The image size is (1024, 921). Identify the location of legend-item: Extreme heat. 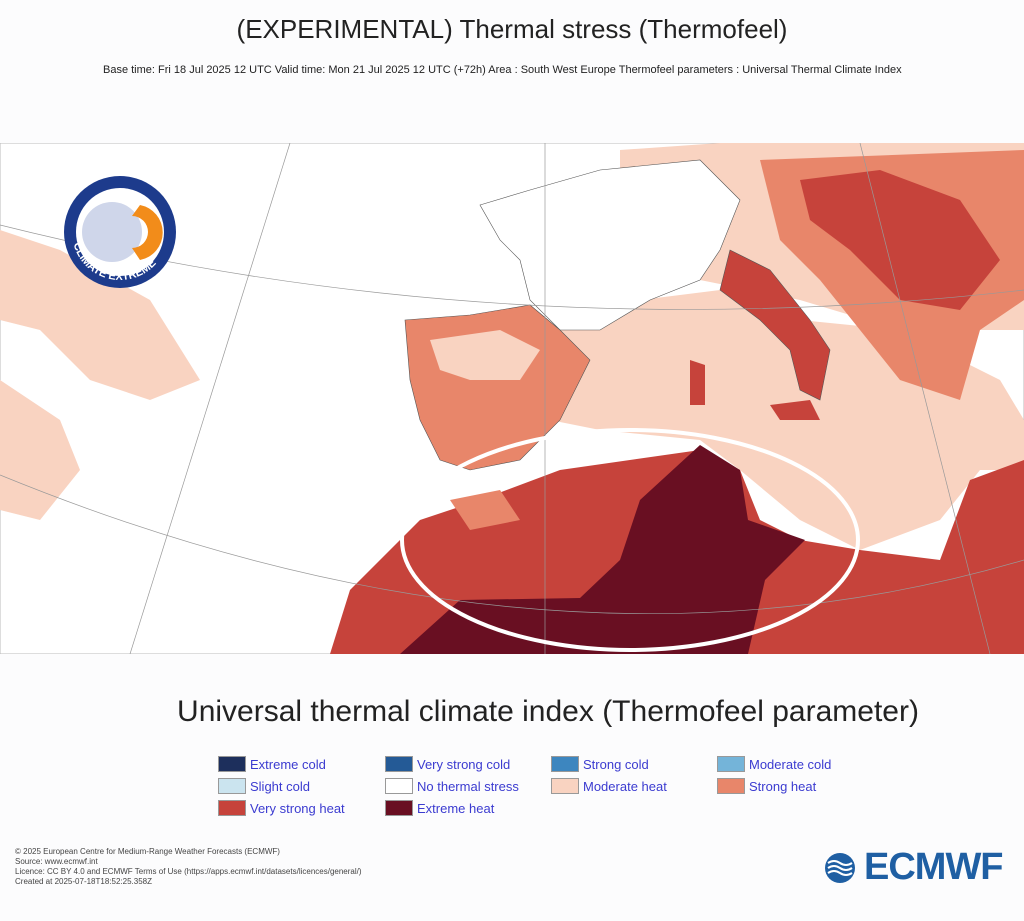
(439, 808).